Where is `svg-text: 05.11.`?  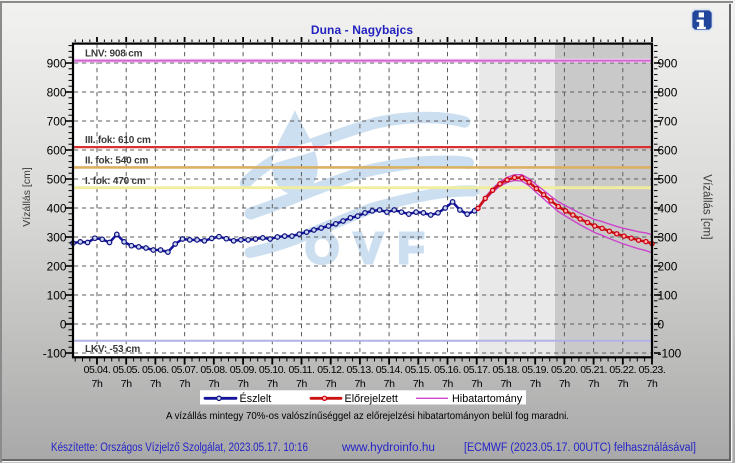 svg-text: 05.11. is located at coordinates (301, 370).